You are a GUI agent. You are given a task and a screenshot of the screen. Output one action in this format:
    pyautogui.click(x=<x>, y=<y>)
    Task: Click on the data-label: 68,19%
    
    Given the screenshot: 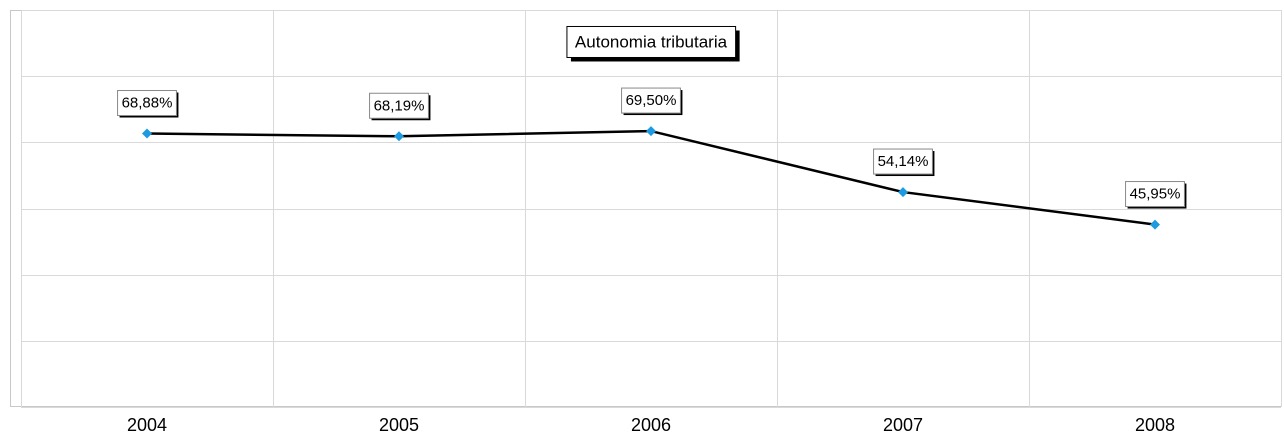 What is the action you would take?
    pyautogui.click(x=400, y=106)
    